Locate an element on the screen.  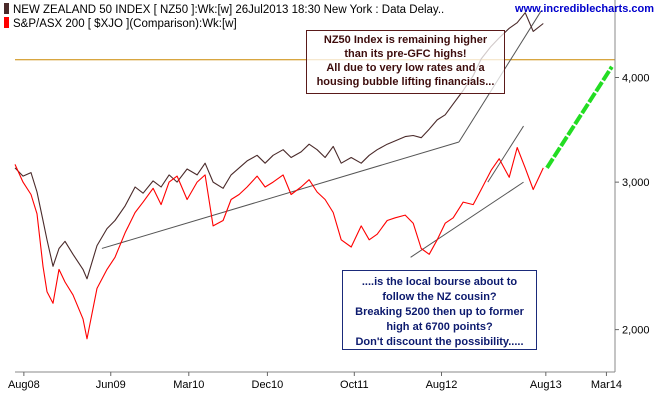
x-tick-label: Mar10 is located at coordinates (188, 385).